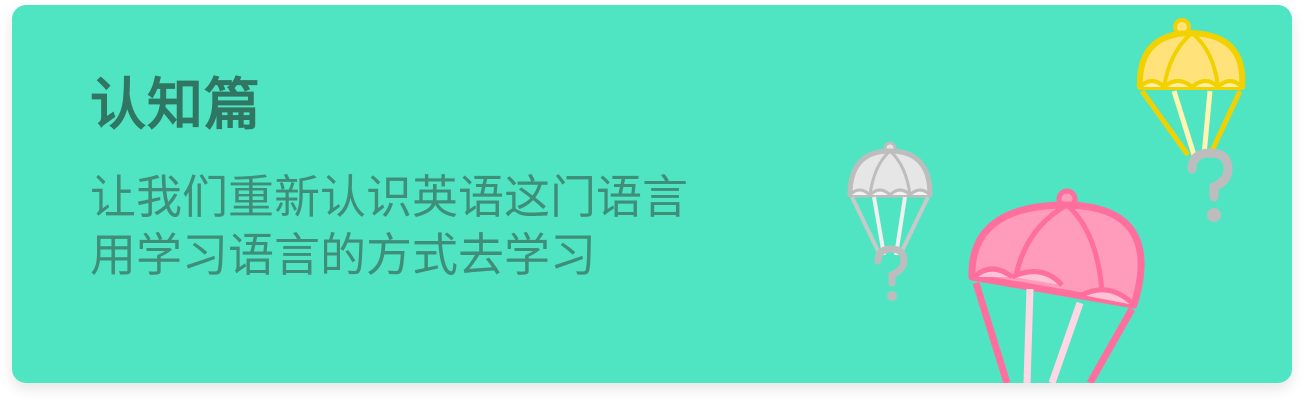 The width and height of the screenshot is (1304, 404). What do you see at coordinates (175, 105) in the screenshot?
I see `card-title: 认知篇` at bounding box center [175, 105].